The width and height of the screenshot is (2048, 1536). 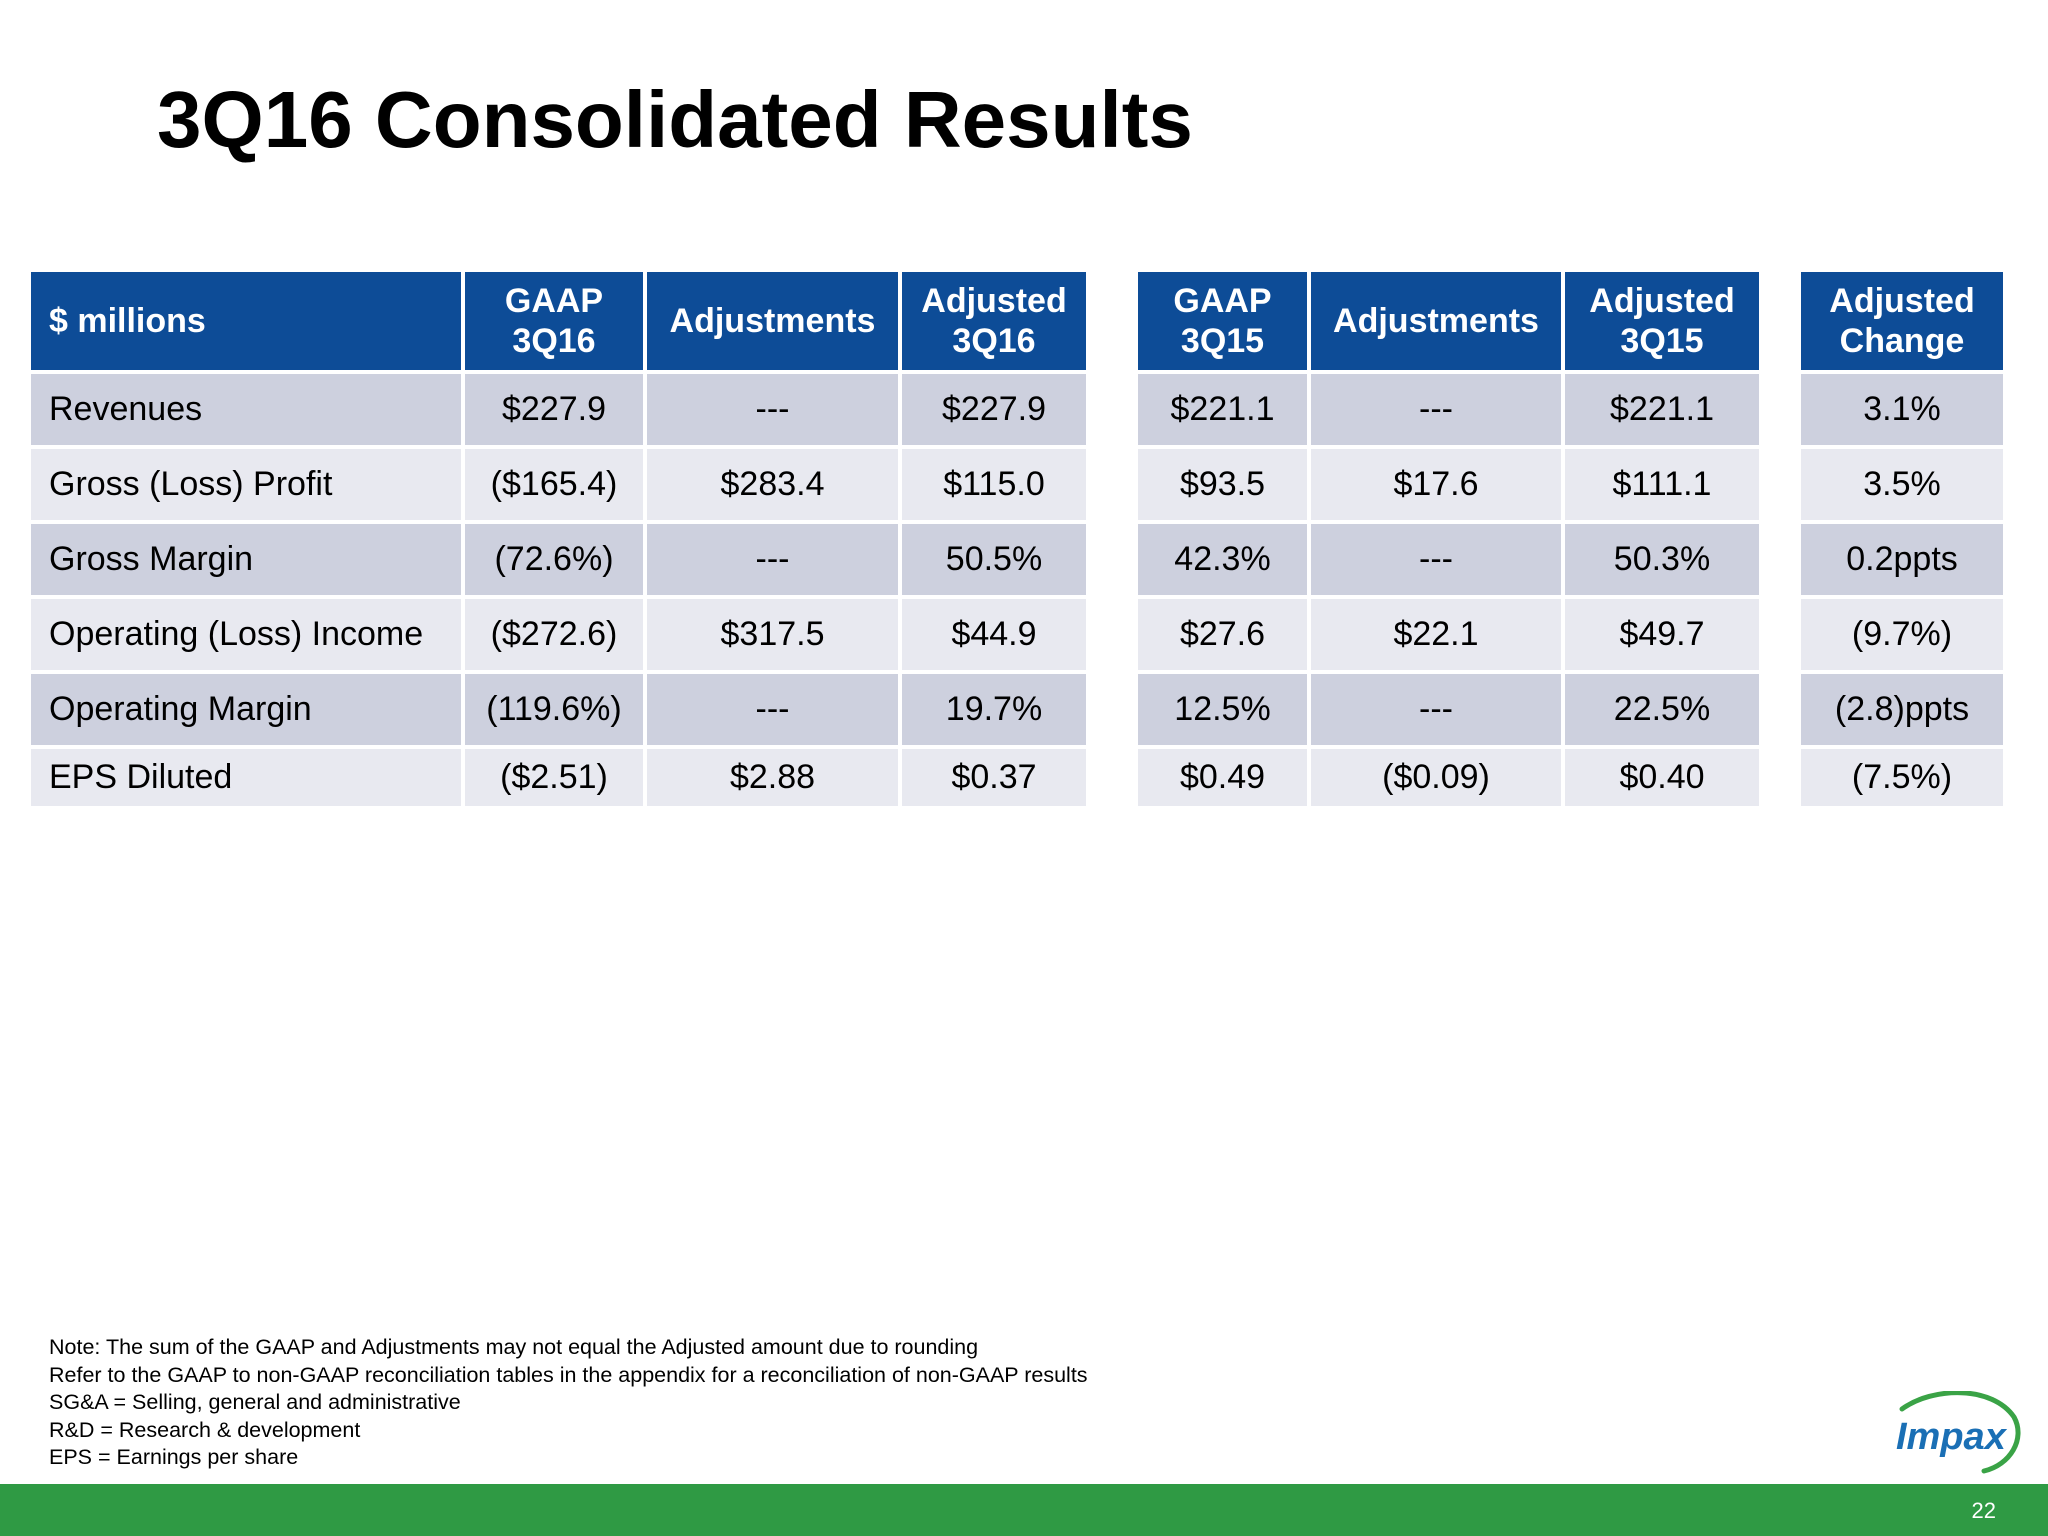 I want to click on table-cell: 12.5%, so click(x=1222, y=709).